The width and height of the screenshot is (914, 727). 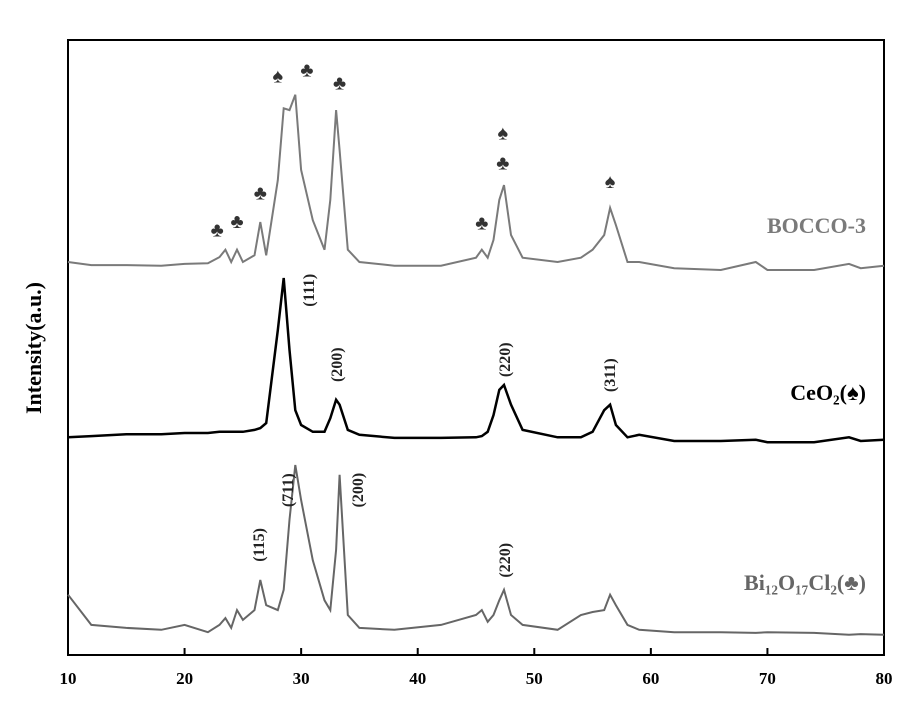 What do you see at coordinates (534, 678) in the screenshot?
I see `x-tick-label: 50` at bounding box center [534, 678].